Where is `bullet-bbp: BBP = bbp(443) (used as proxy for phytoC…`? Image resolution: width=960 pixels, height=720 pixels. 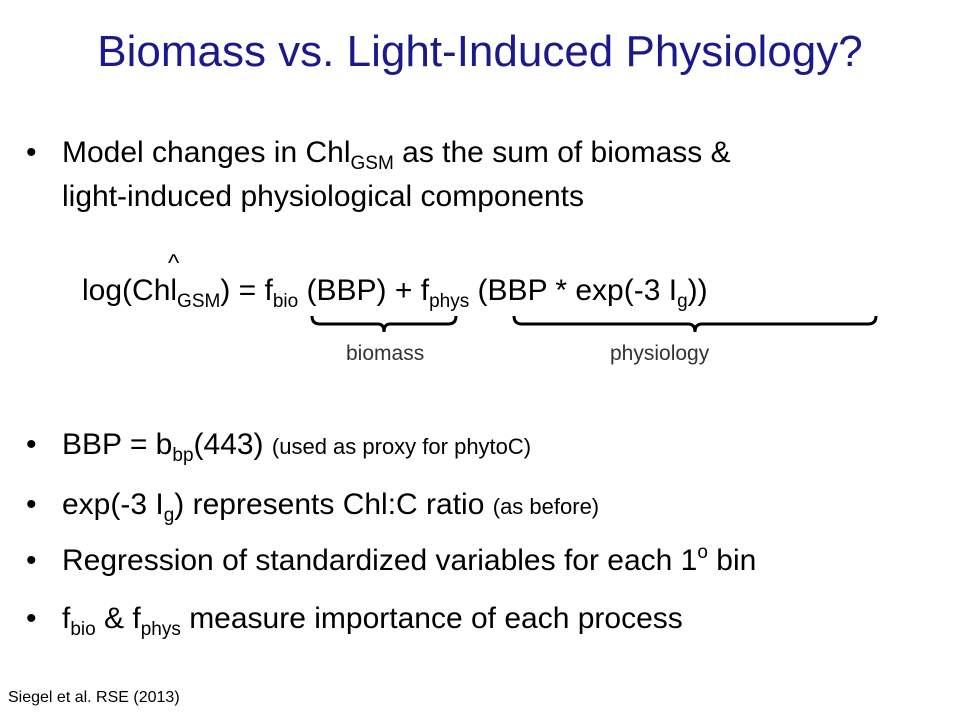 bullet-bbp: BBP = bbp(443) (used as proxy for phytoC… is located at coordinates (297, 447).